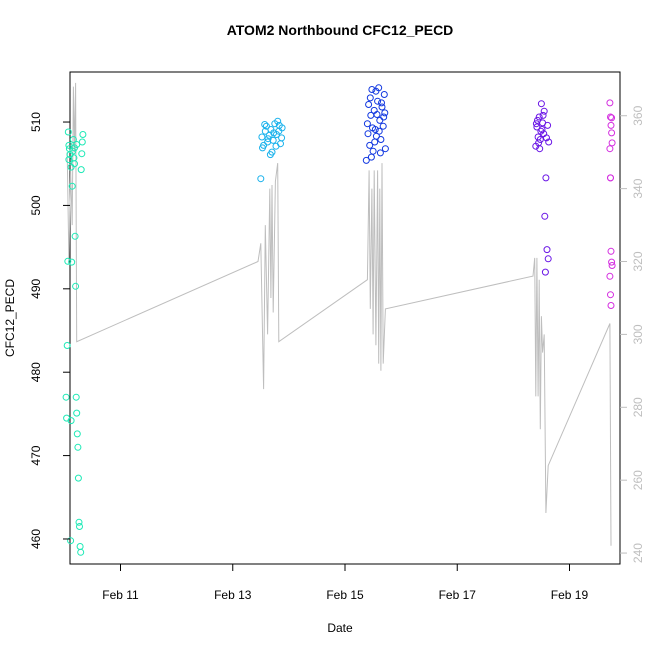  What do you see at coordinates (36, 205) in the screenshot?
I see `y-tick-label: 500` at bounding box center [36, 205].